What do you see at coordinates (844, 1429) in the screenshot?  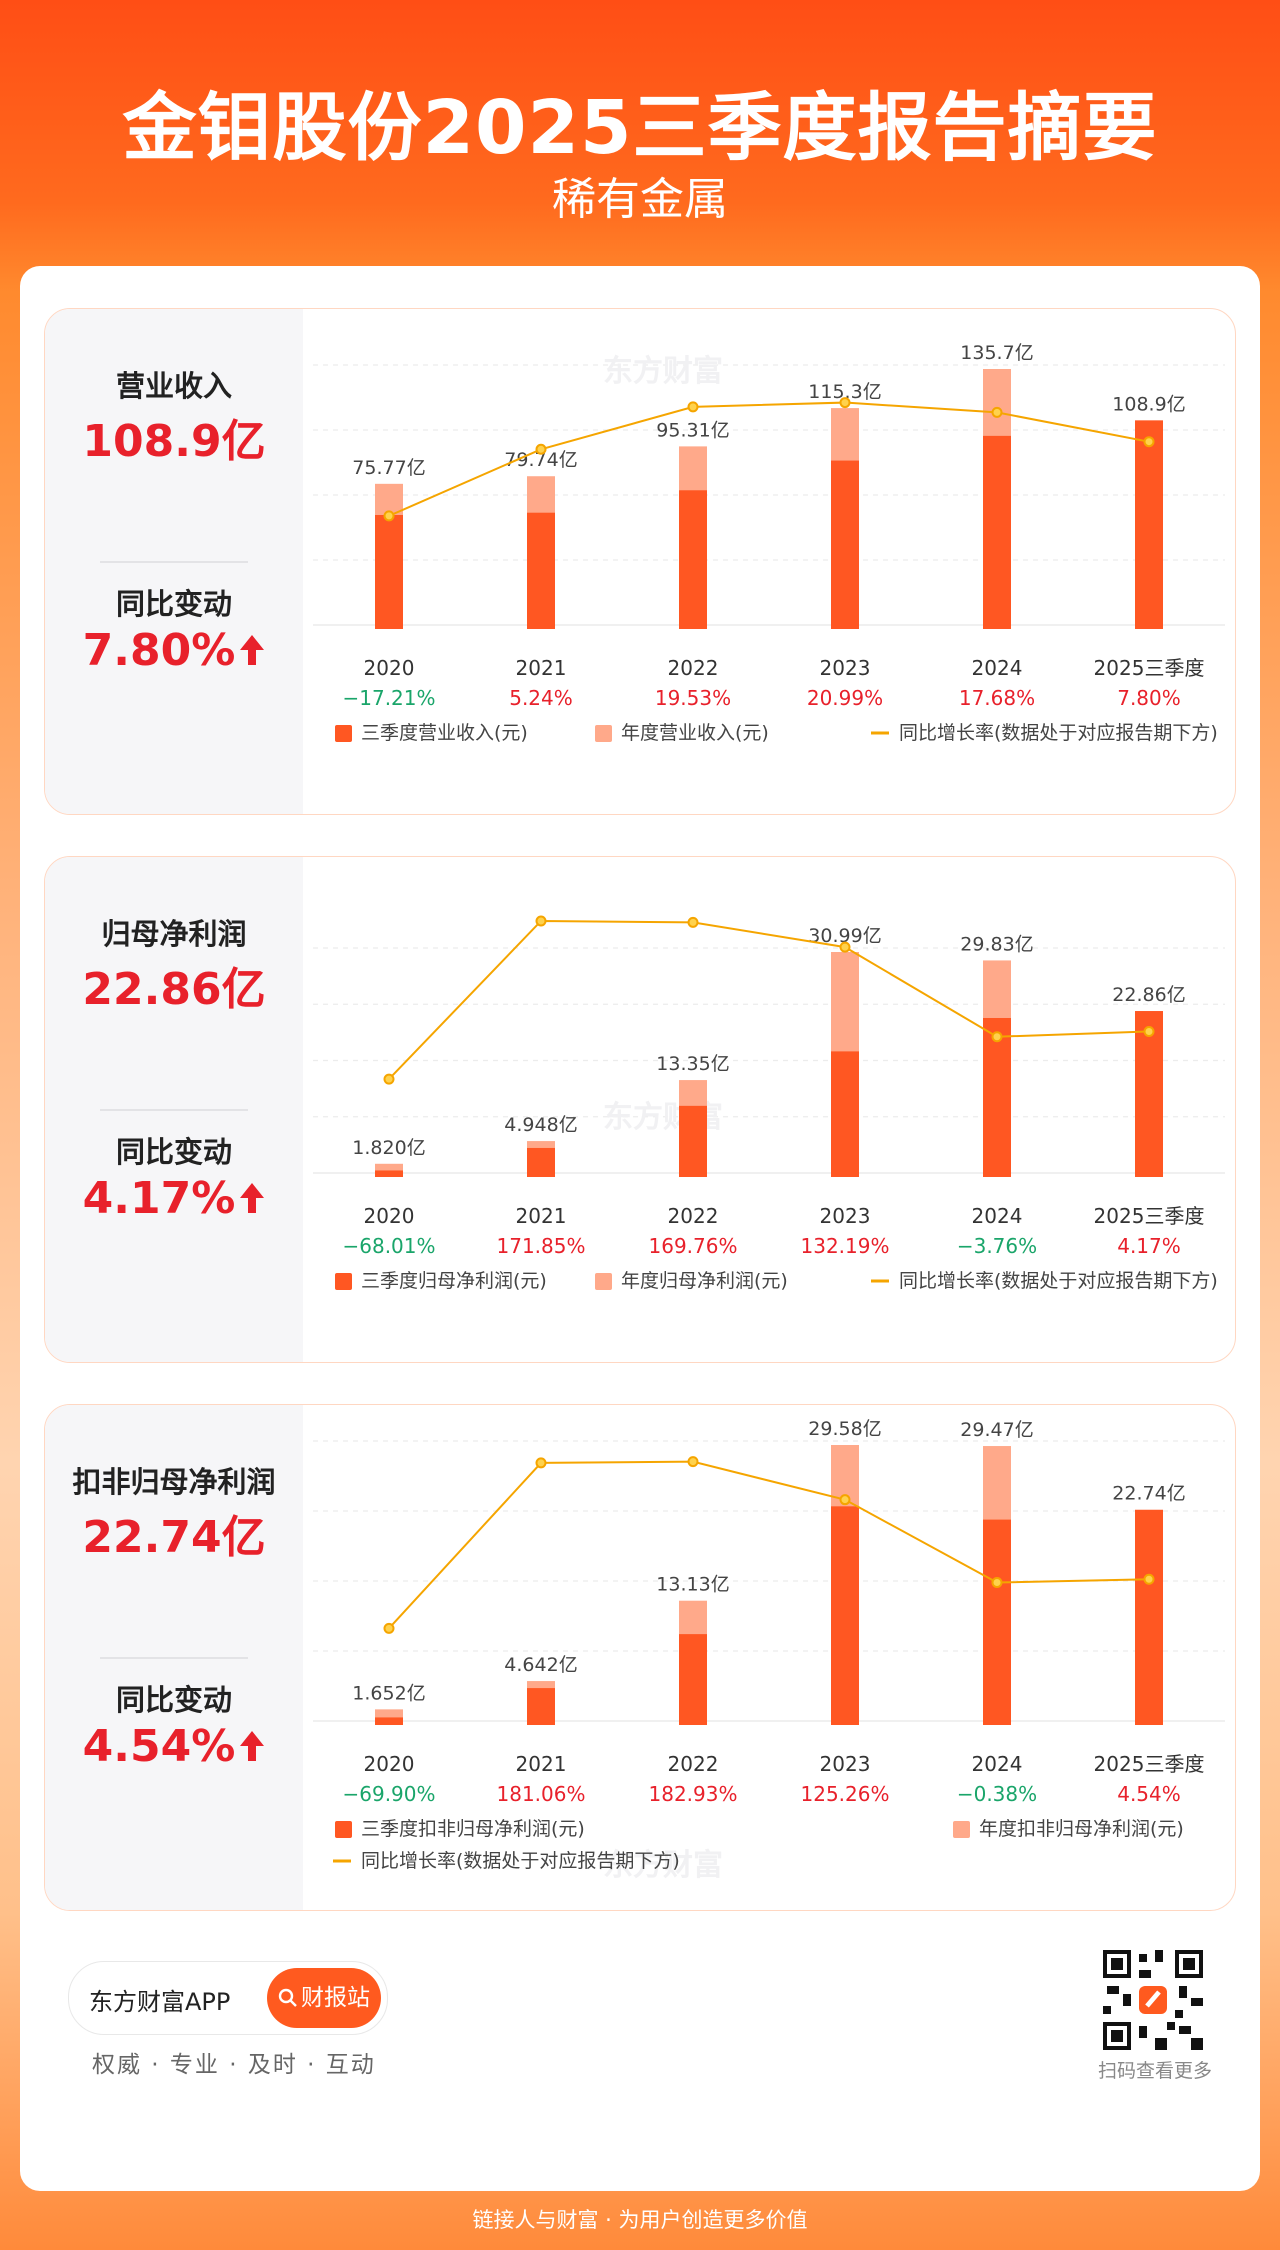 I see `bar-value-label: 29.58亿` at bounding box center [844, 1429].